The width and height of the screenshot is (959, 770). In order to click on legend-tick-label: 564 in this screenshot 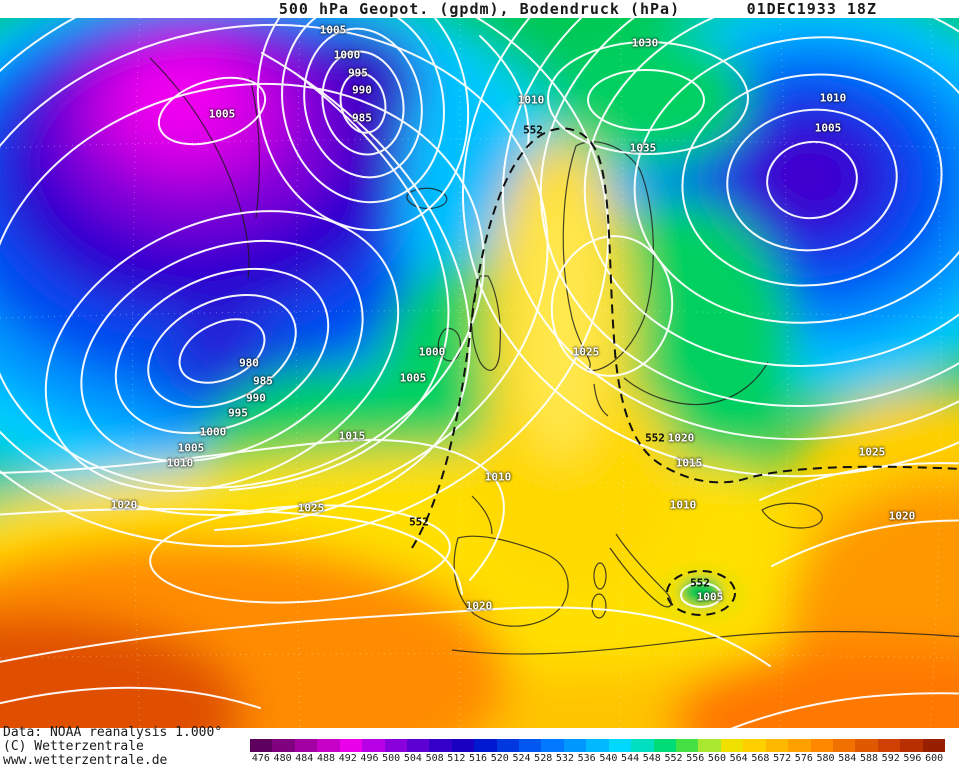, I will do `click(738, 758)`.